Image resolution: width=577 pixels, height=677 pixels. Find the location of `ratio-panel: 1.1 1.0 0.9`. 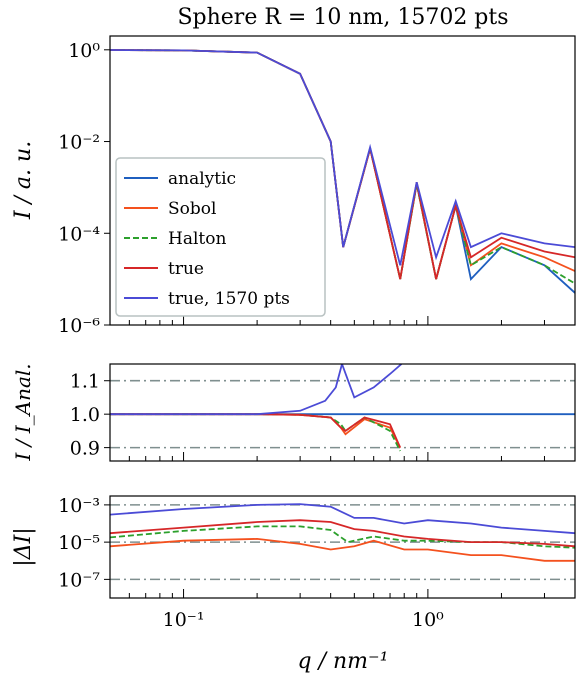

ratio-panel: 1.1 1.0 0.9 is located at coordinates (323, 412).